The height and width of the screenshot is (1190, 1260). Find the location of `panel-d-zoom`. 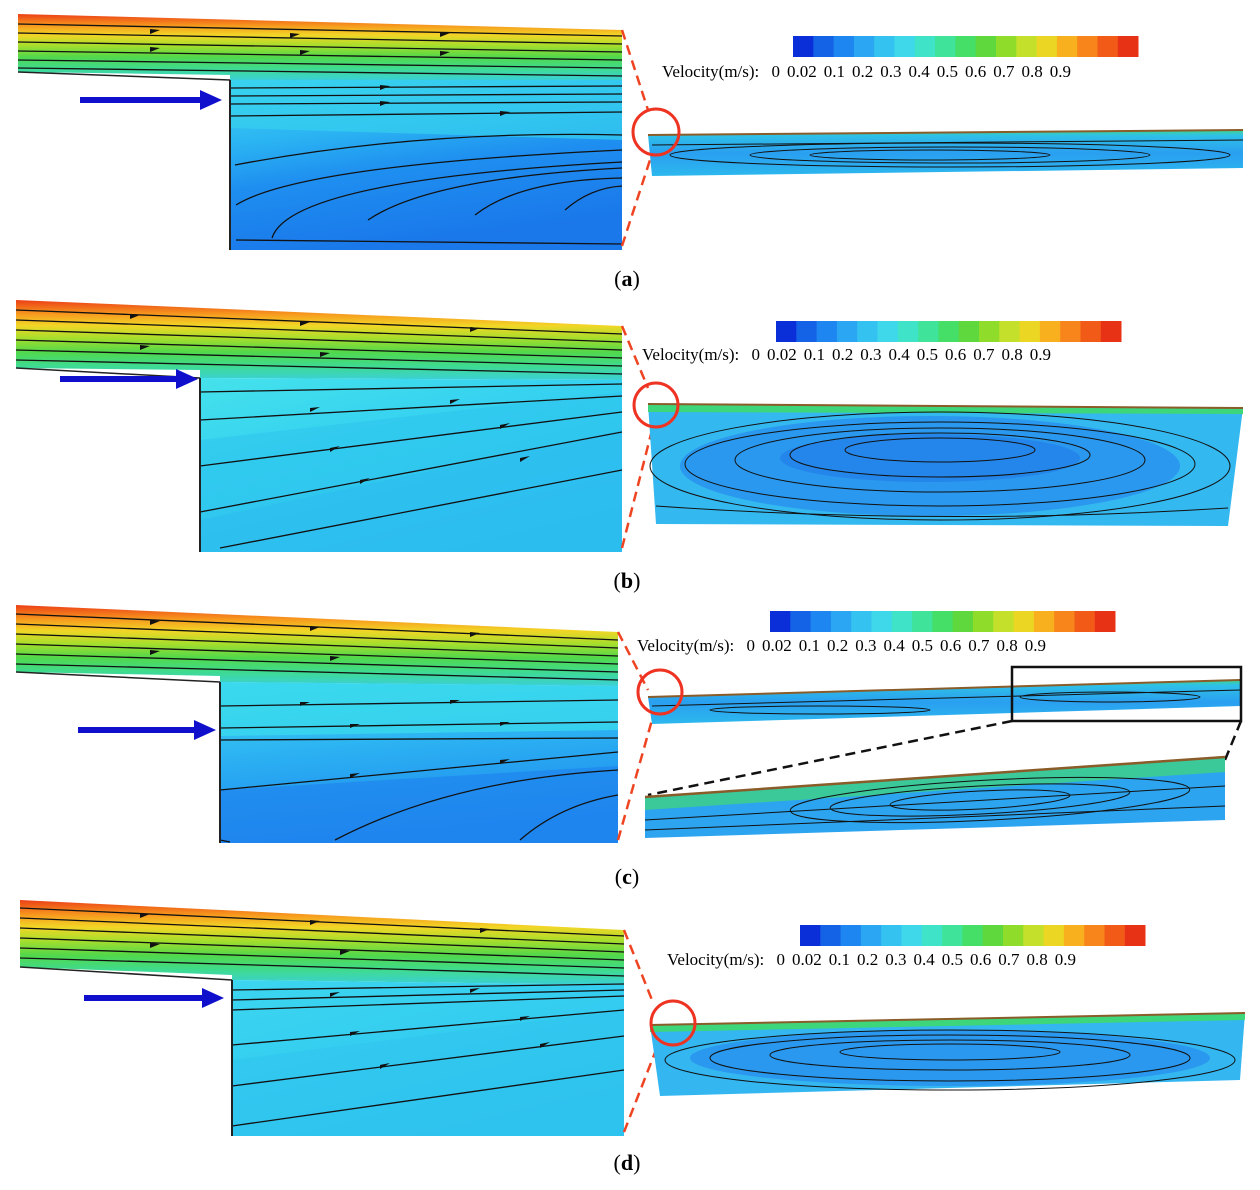

panel-d-zoom is located at coordinates (322, 1018).